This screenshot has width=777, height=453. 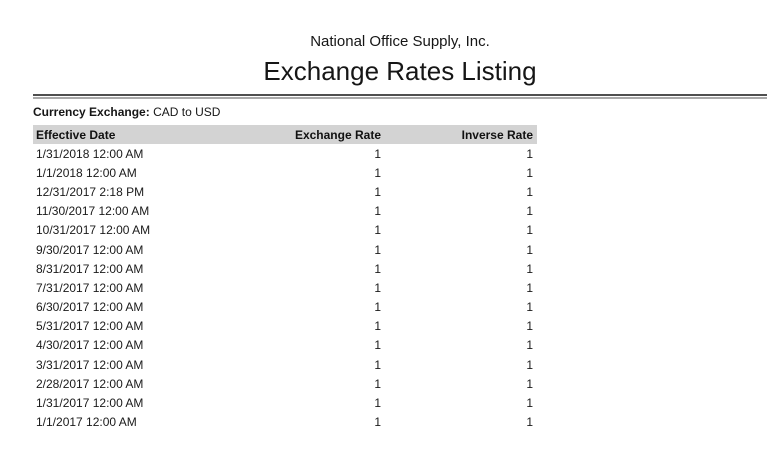 What do you see at coordinates (86, 422) in the screenshot?
I see `effective-date-cell: 1/1/2017 12:00 AM` at bounding box center [86, 422].